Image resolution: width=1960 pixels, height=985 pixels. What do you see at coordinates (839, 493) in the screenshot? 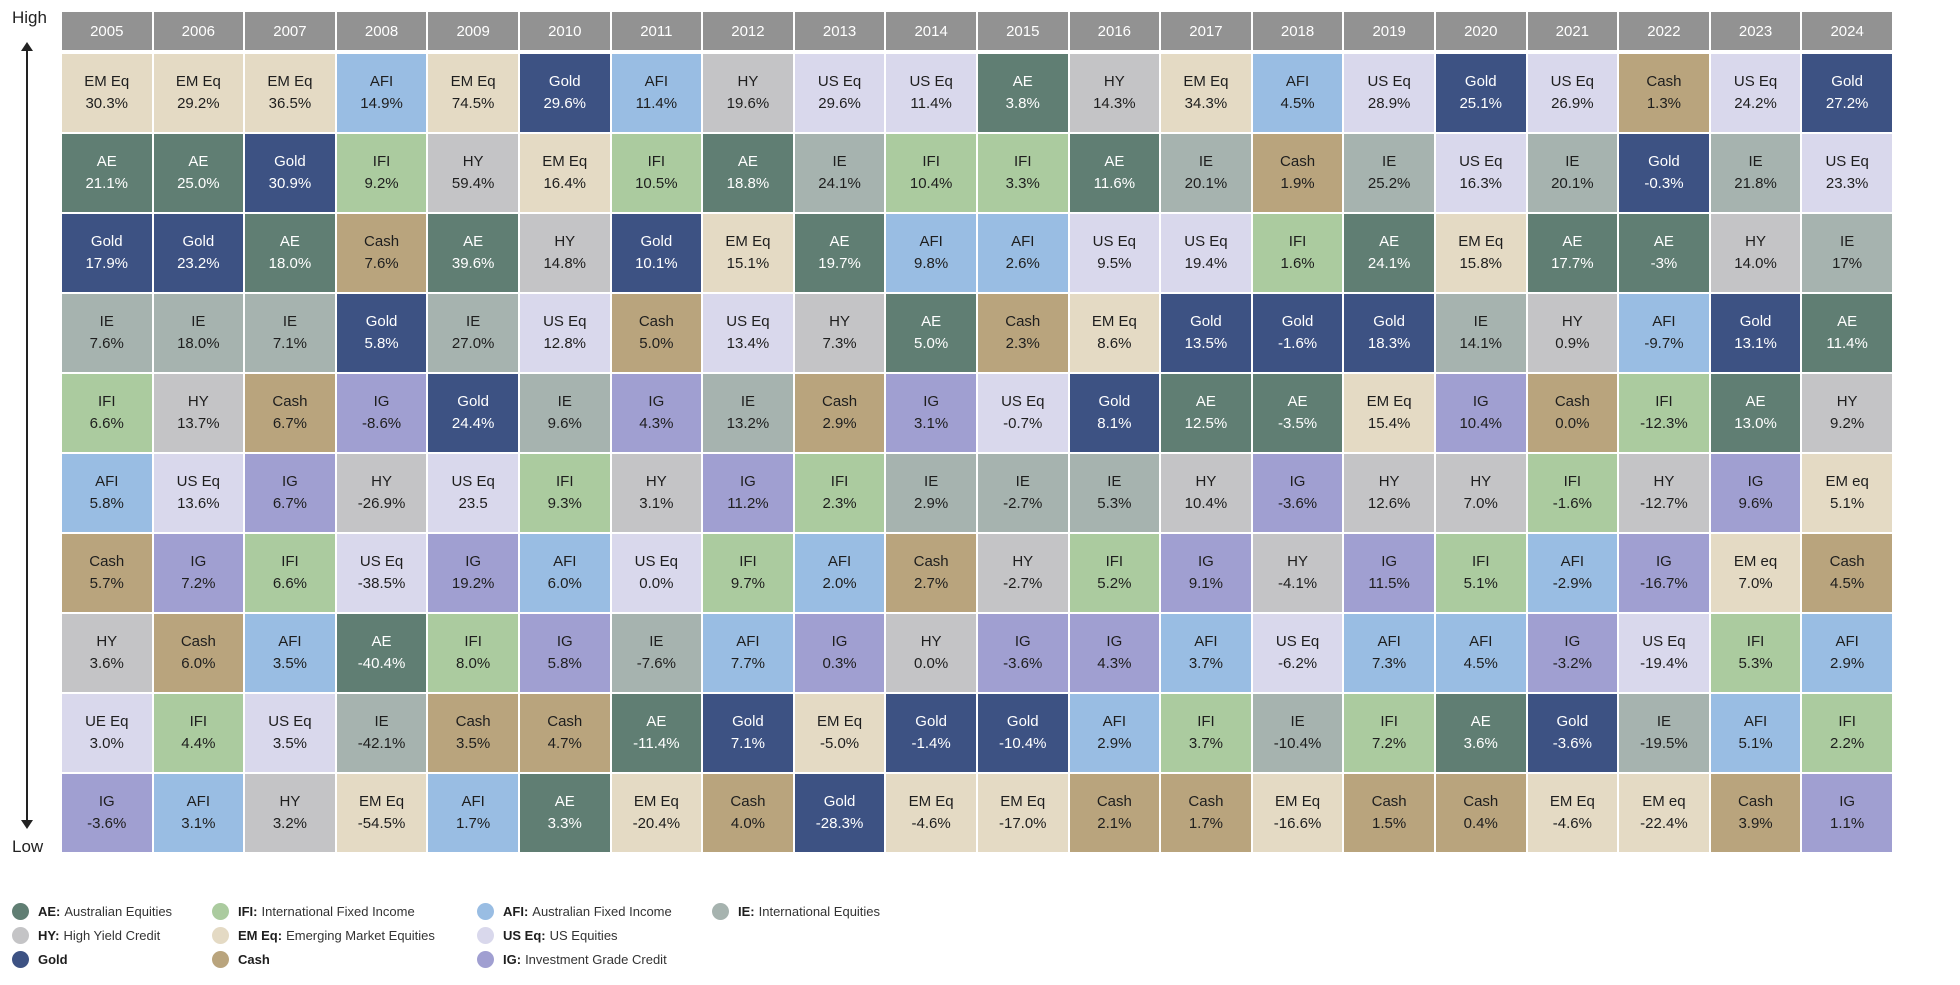
I see `return-cell: IFI 2.3%` at bounding box center [839, 493].